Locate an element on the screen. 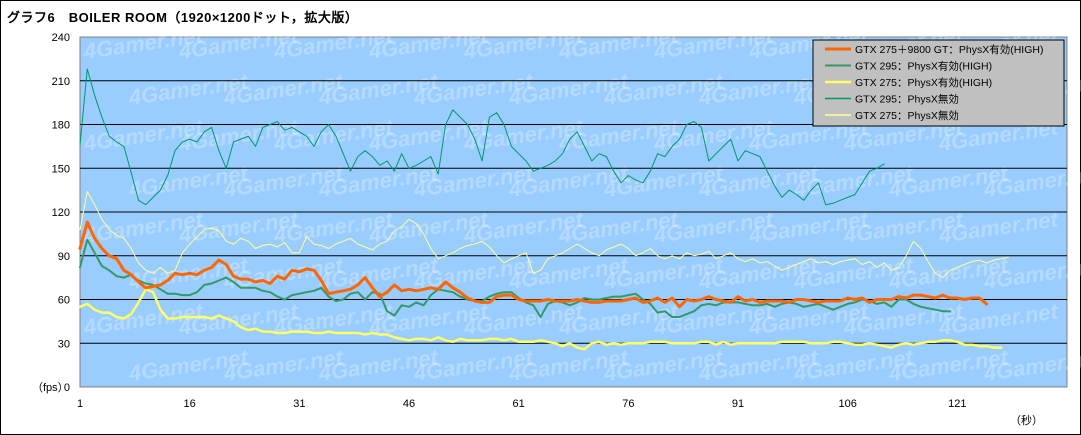 The height and width of the screenshot is (435, 1081). y-tick-label: 90 is located at coordinates (64, 257).